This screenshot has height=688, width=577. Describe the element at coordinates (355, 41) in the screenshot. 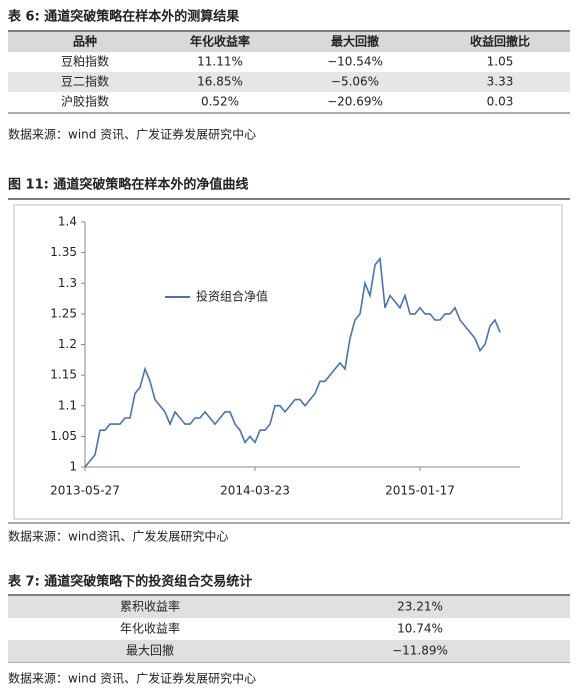

I see `header-cell: 最大回撤` at that location.